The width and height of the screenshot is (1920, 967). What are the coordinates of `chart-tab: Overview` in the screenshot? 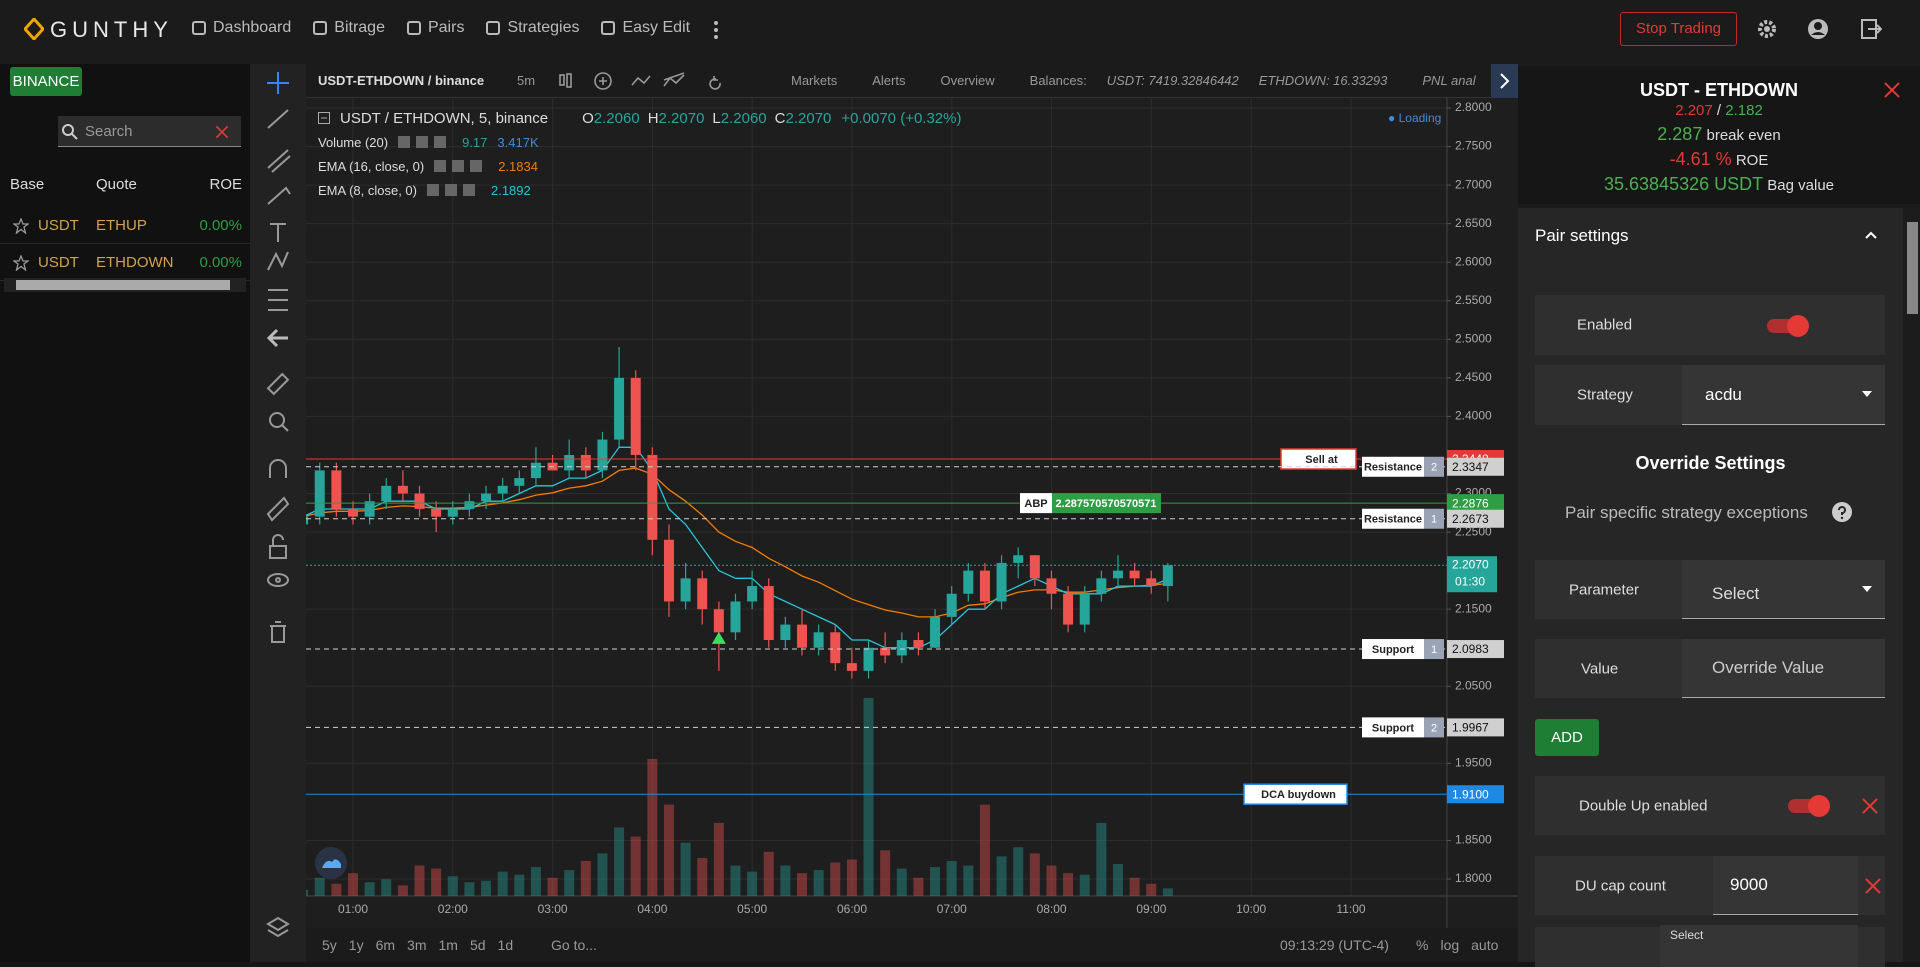 It's located at (967, 80).